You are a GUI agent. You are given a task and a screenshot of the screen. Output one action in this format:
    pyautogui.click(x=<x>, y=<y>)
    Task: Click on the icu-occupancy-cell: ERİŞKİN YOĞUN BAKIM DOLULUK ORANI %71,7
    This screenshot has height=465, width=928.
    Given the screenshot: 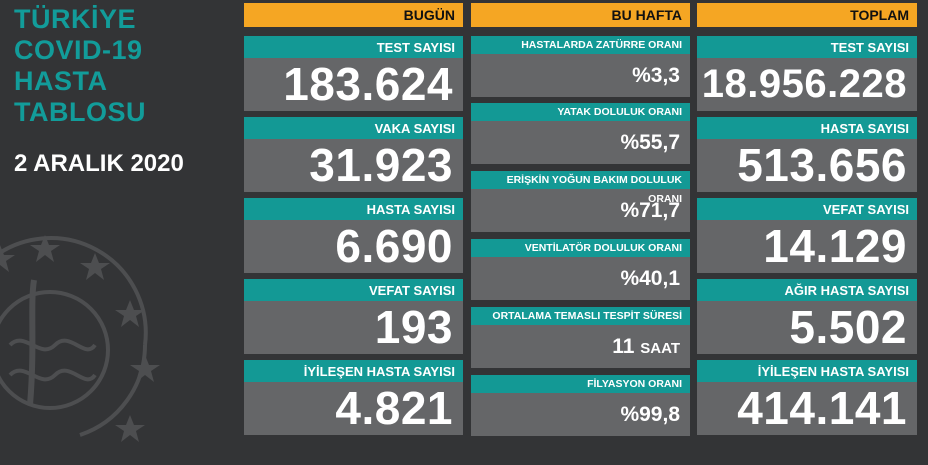 What is the action you would take?
    pyautogui.click(x=580, y=201)
    